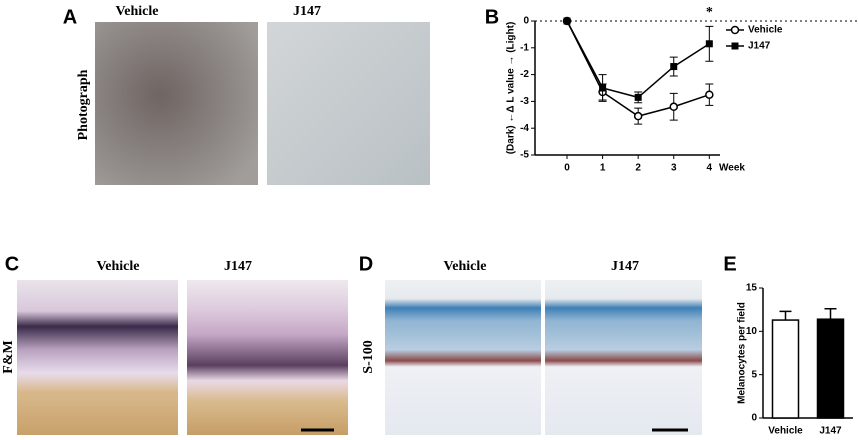  Describe the element at coordinates (709, 12) in the screenshot. I see `annotation: *` at that location.